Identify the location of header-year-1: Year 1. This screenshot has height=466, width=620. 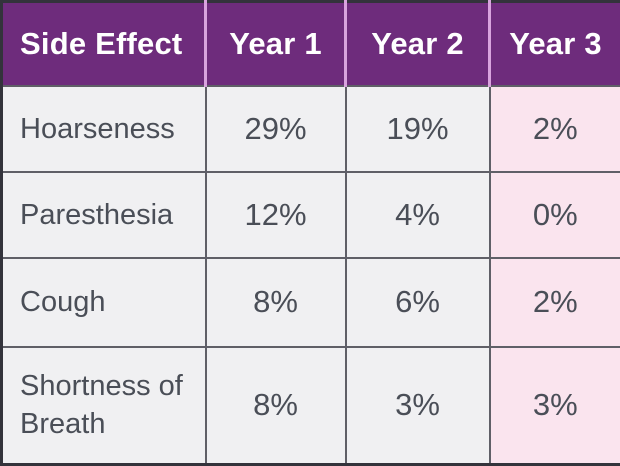
(276, 44).